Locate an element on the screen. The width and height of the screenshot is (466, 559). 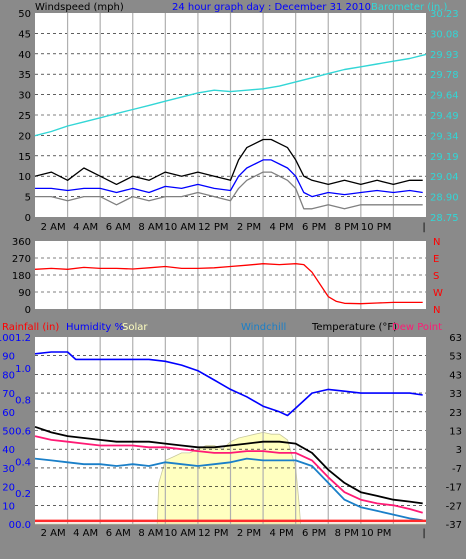
chart-title: 24 hour graph day : December 31 2010 is located at coordinates (271, 7).